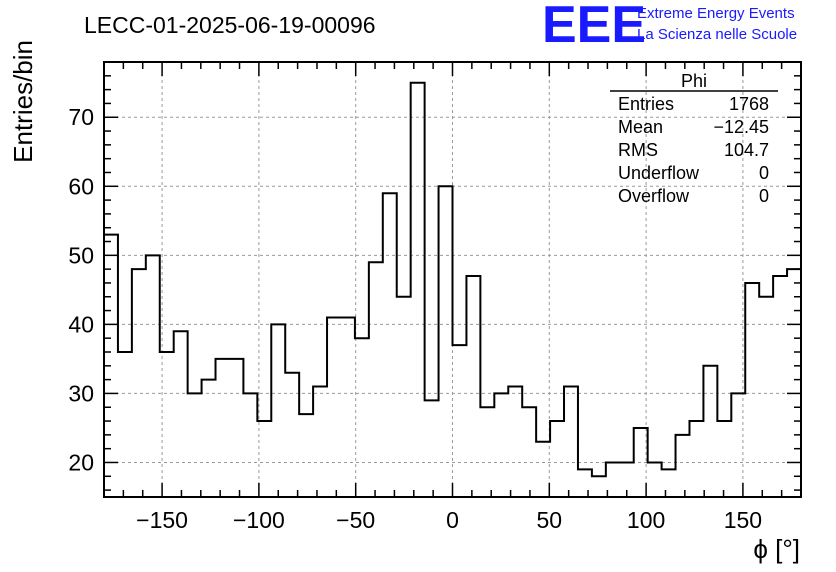  Describe the element at coordinates (81, 393) in the screenshot. I see `y-tick-label: 30` at that location.